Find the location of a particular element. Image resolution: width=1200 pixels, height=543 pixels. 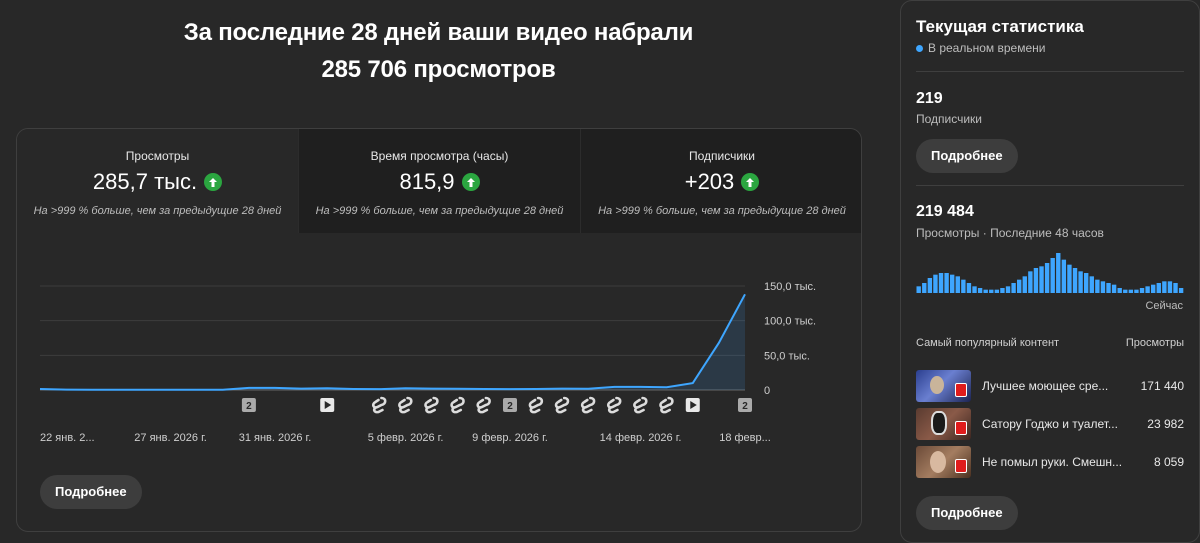

realtime-views-bars is located at coordinates (1050, 272).